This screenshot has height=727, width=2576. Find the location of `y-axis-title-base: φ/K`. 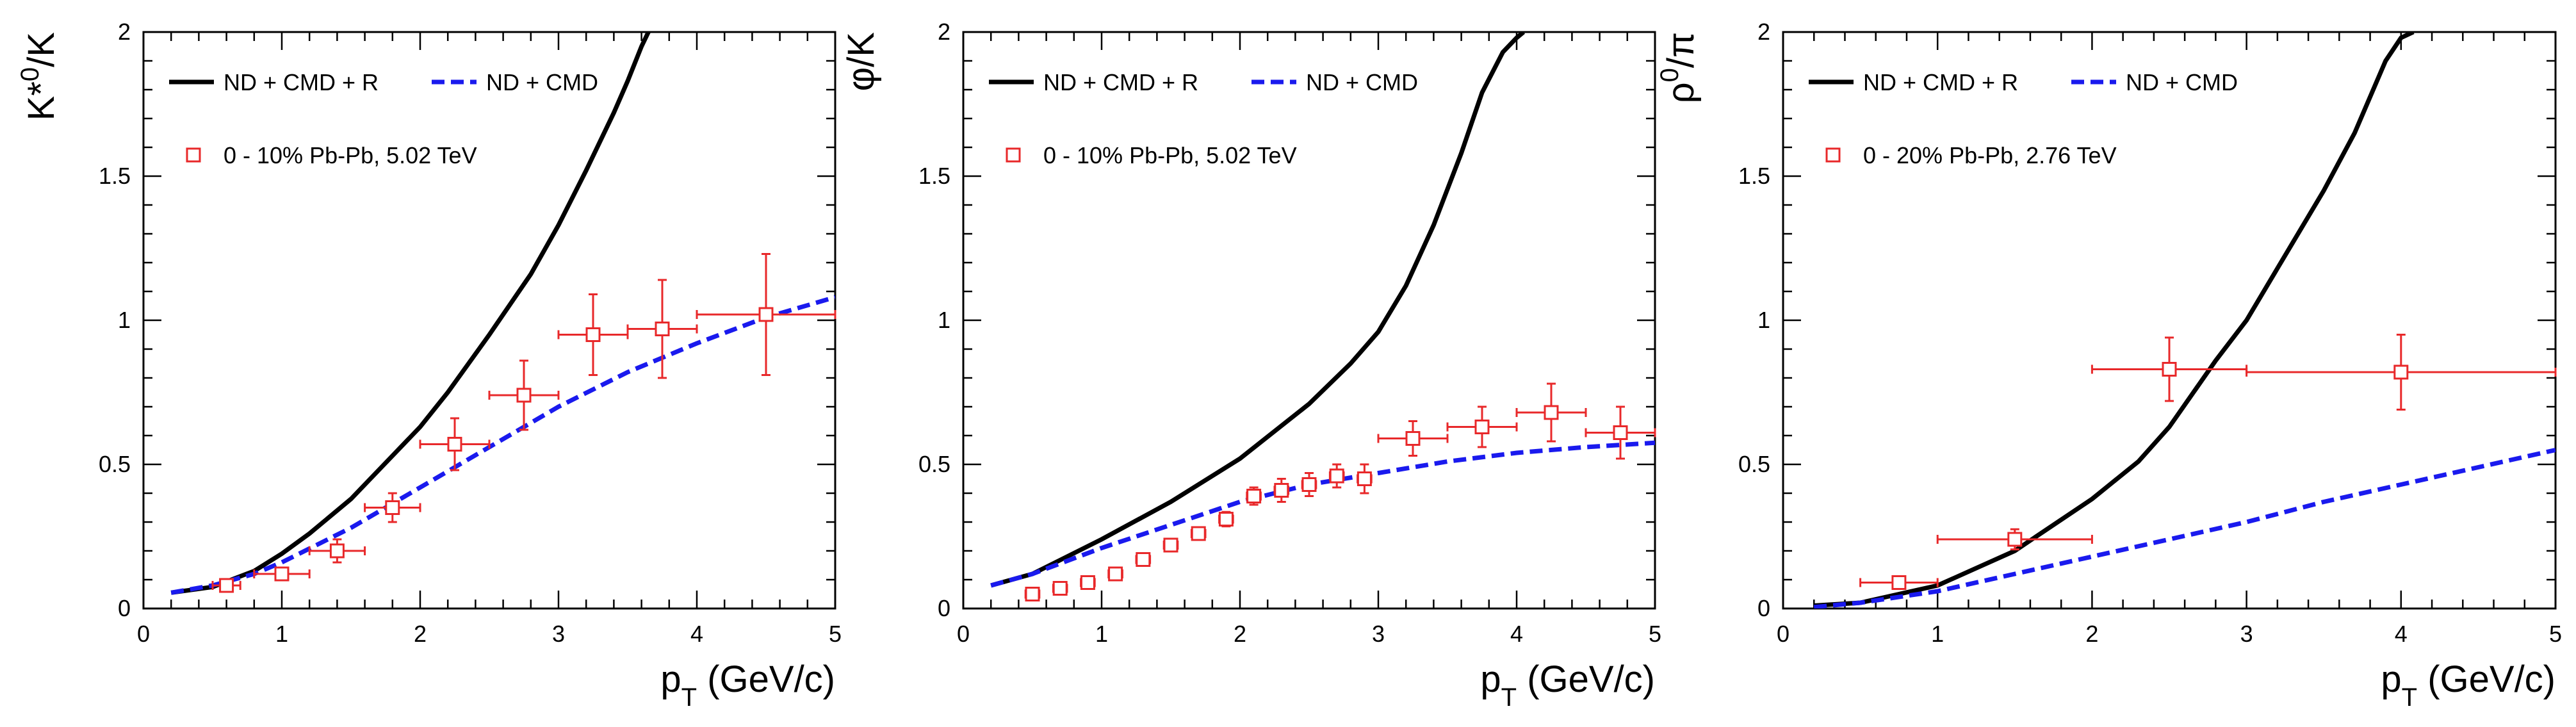

y-axis-title-base: φ/K is located at coordinates (861, 62).